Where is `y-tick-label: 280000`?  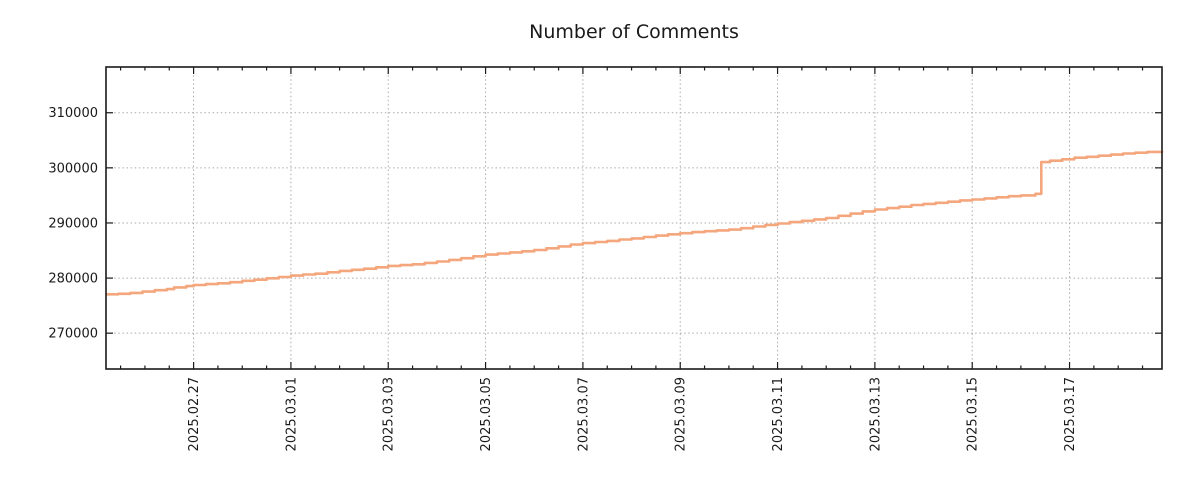
y-tick-label: 280000 is located at coordinates (73, 279).